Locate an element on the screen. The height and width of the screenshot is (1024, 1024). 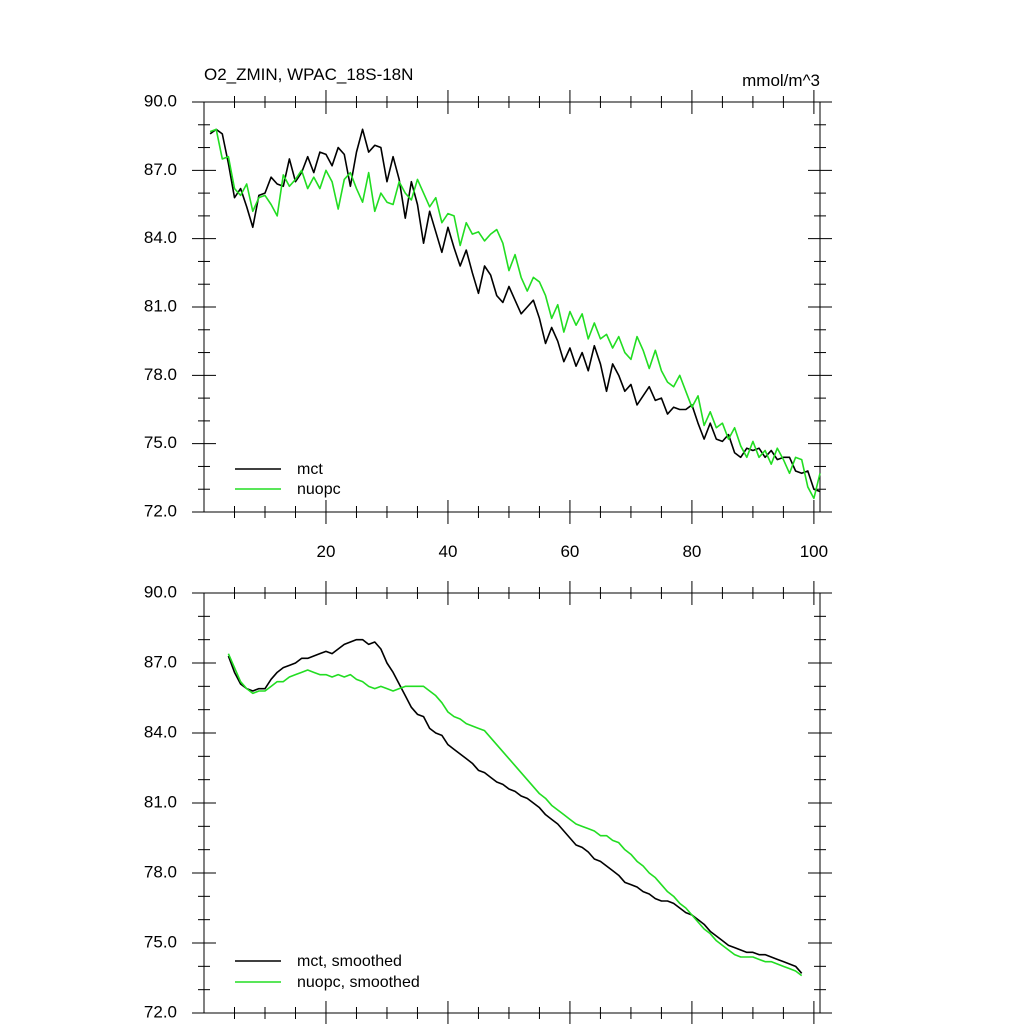
x-tick-label: 40 is located at coordinates (447, 551).